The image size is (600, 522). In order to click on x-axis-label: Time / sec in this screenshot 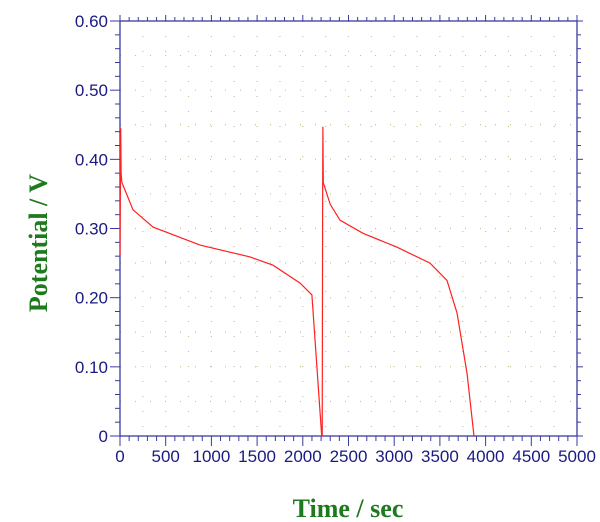, I will do `click(348, 508)`.